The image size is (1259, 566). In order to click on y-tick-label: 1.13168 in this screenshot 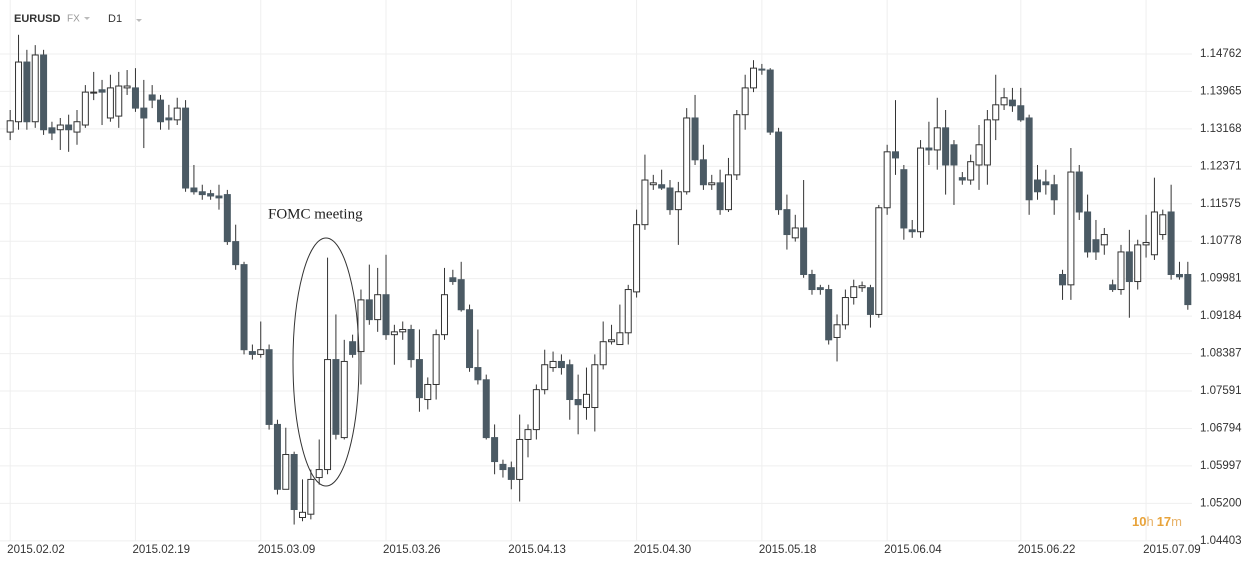, I will do `click(1221, 129)`.